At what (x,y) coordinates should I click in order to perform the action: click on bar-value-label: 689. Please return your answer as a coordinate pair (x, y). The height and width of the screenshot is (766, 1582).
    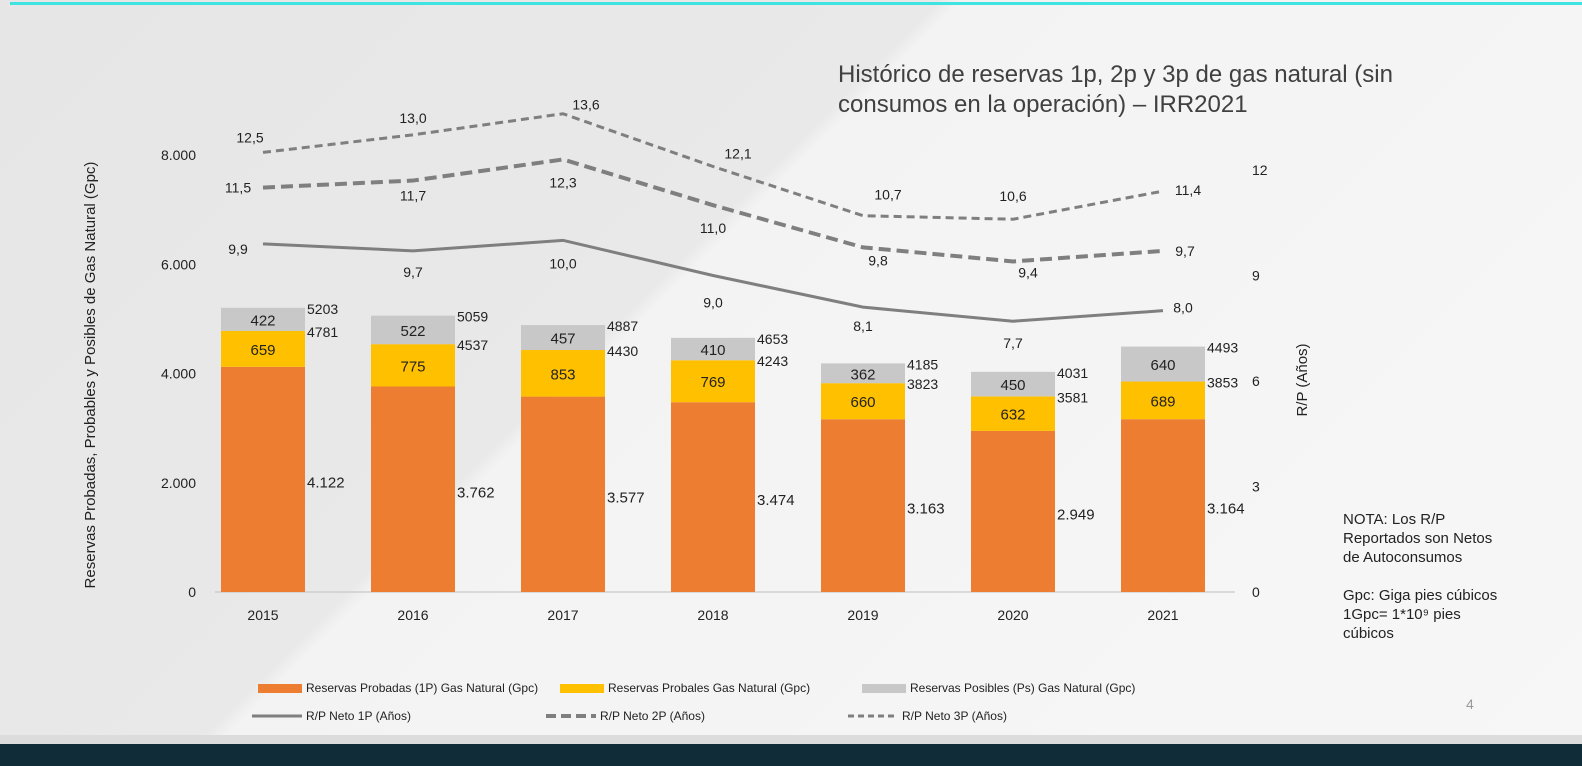
    Looking at the image, I should click on (1162, 401).